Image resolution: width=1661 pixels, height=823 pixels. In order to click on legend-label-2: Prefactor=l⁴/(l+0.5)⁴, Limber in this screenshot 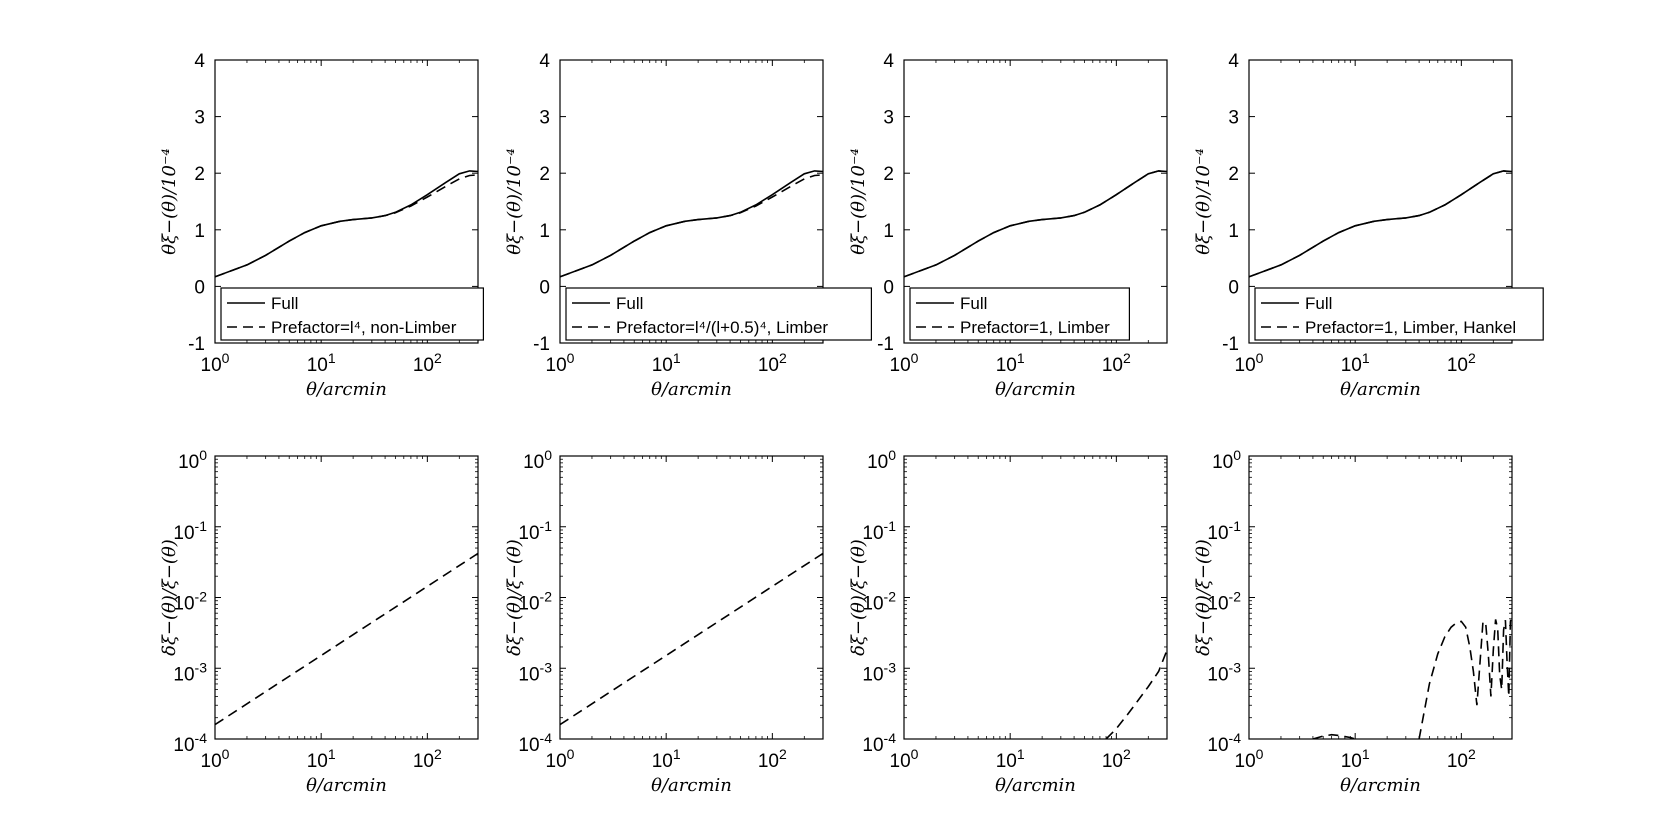, I will do `click(722, 327)`.